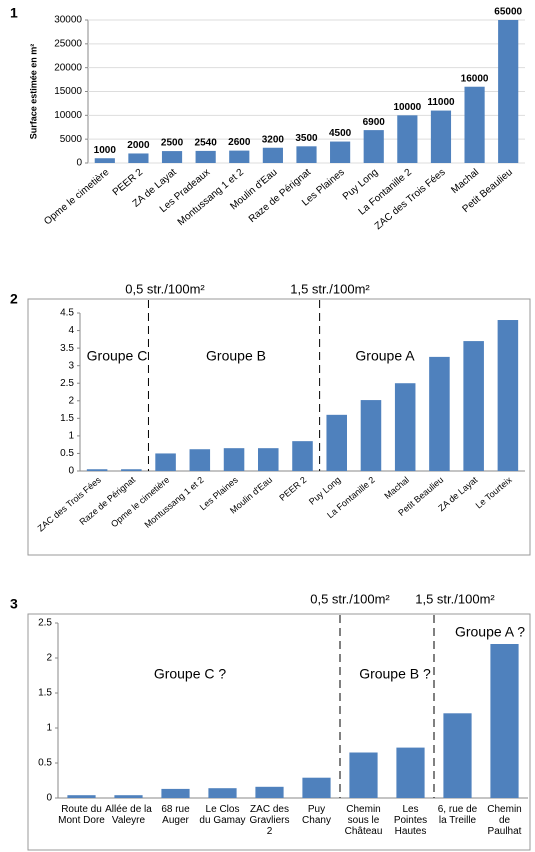 The height and width of the screenshot is (852, 535). What do you see at coordinates (71, 330) in the screenshot?
I see `y-tick-label: 4` at bounding box center [71, 330].